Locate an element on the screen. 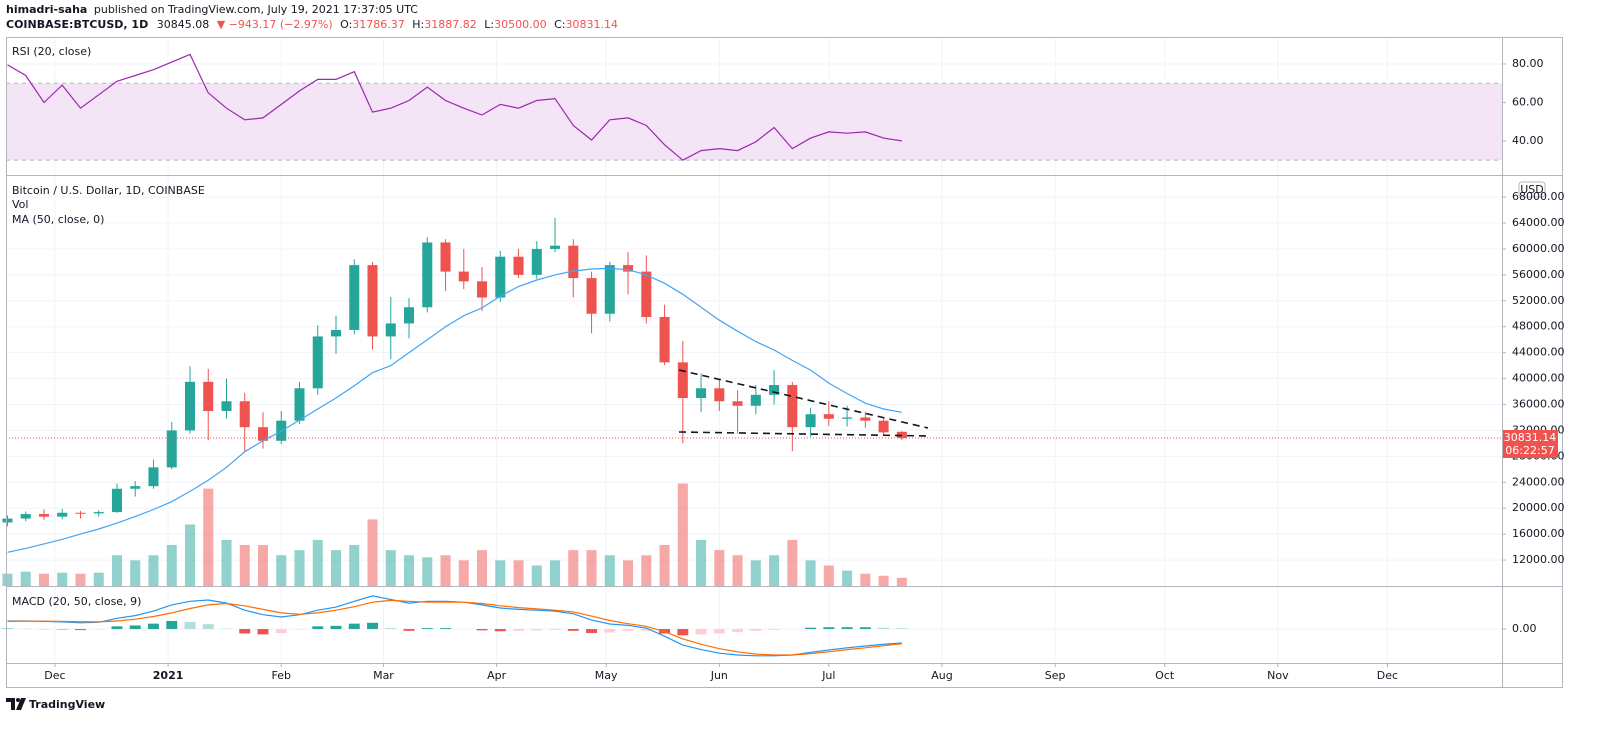  rsi-band is located at coordinates (754, 122).